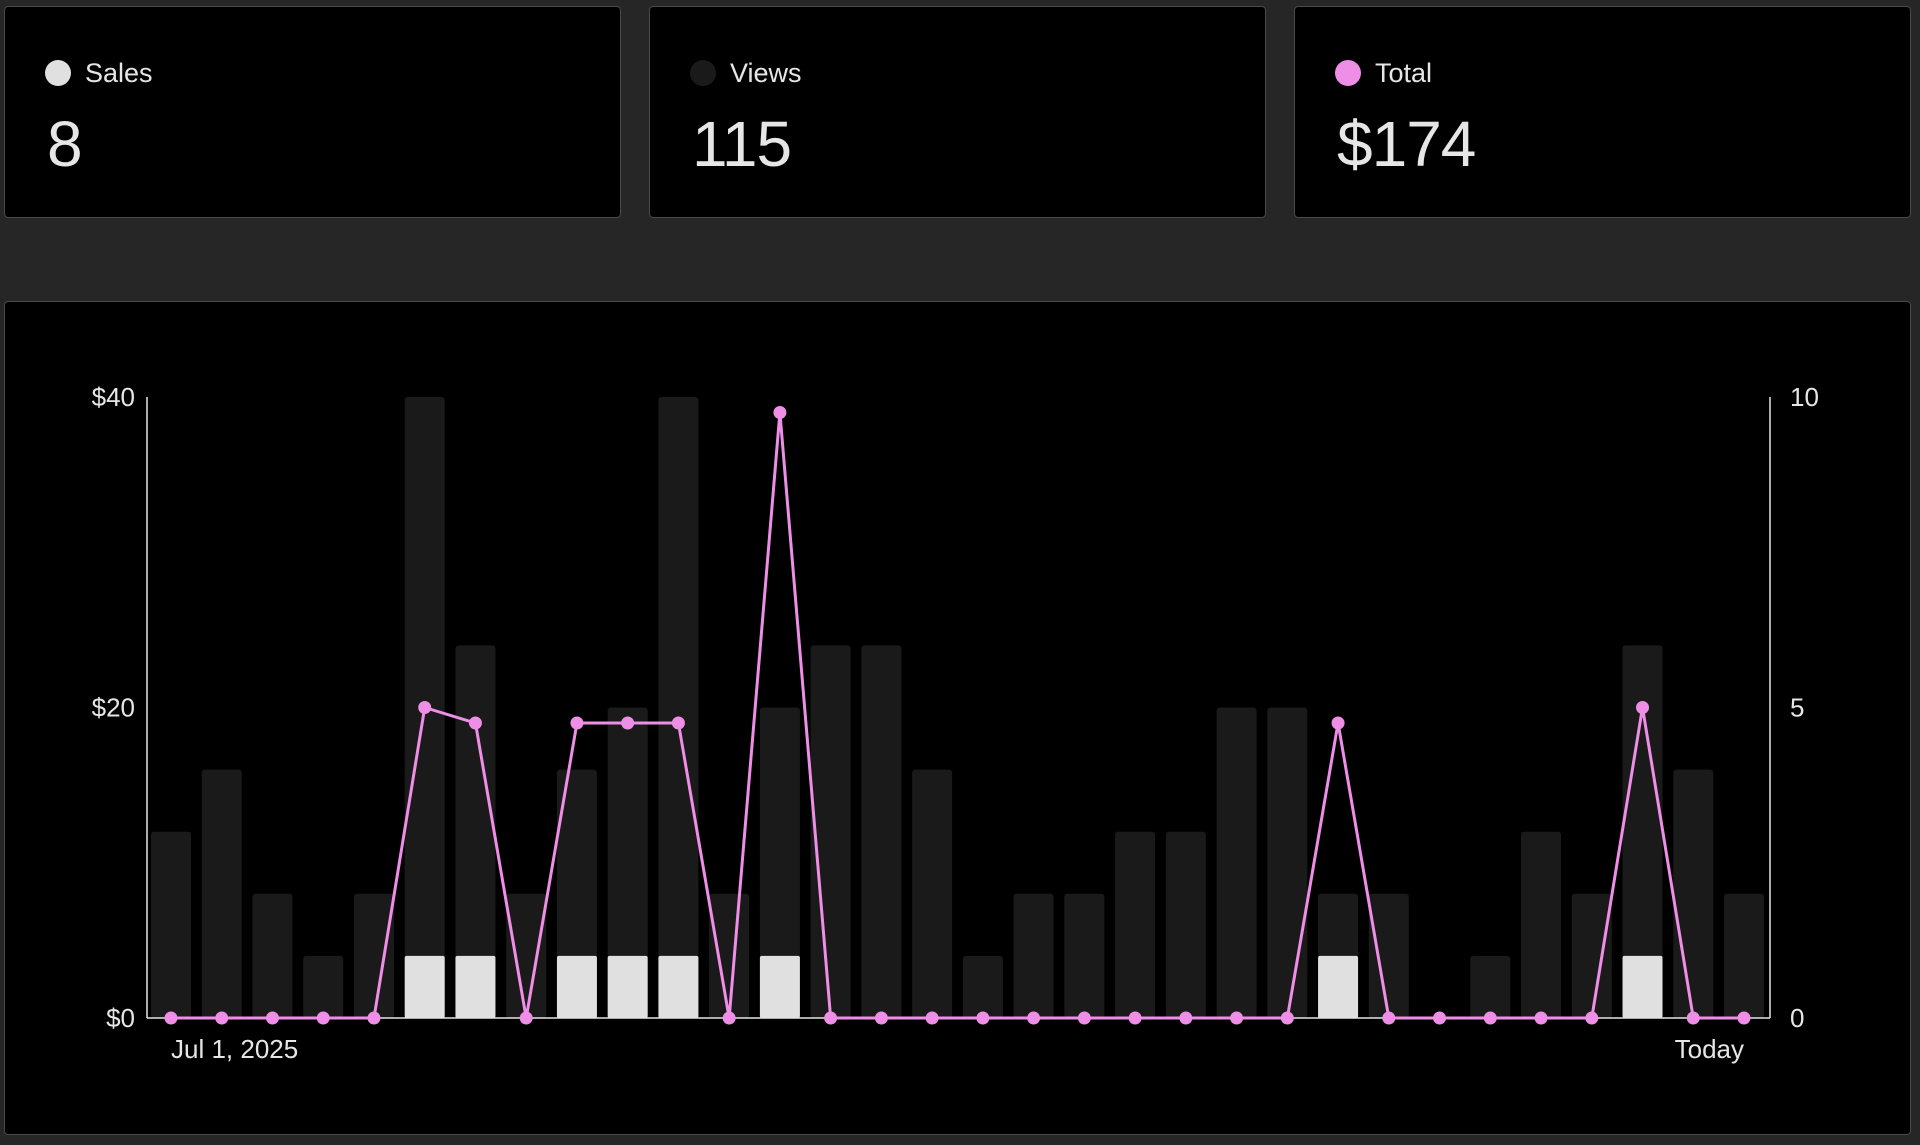  Describe the element at coordinates (120, 1018) in the screenshot. I see `left-tick-label: $0` at that location.